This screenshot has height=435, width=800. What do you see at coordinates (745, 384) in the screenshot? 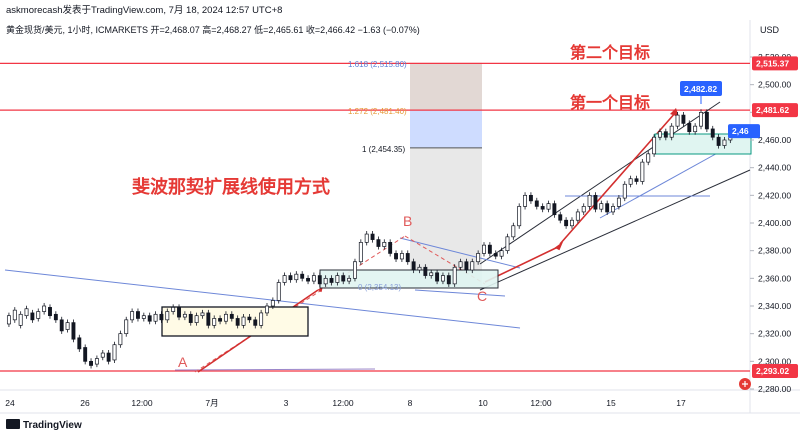
I see `alert-clock-icon` at bounding box center [745, 384].